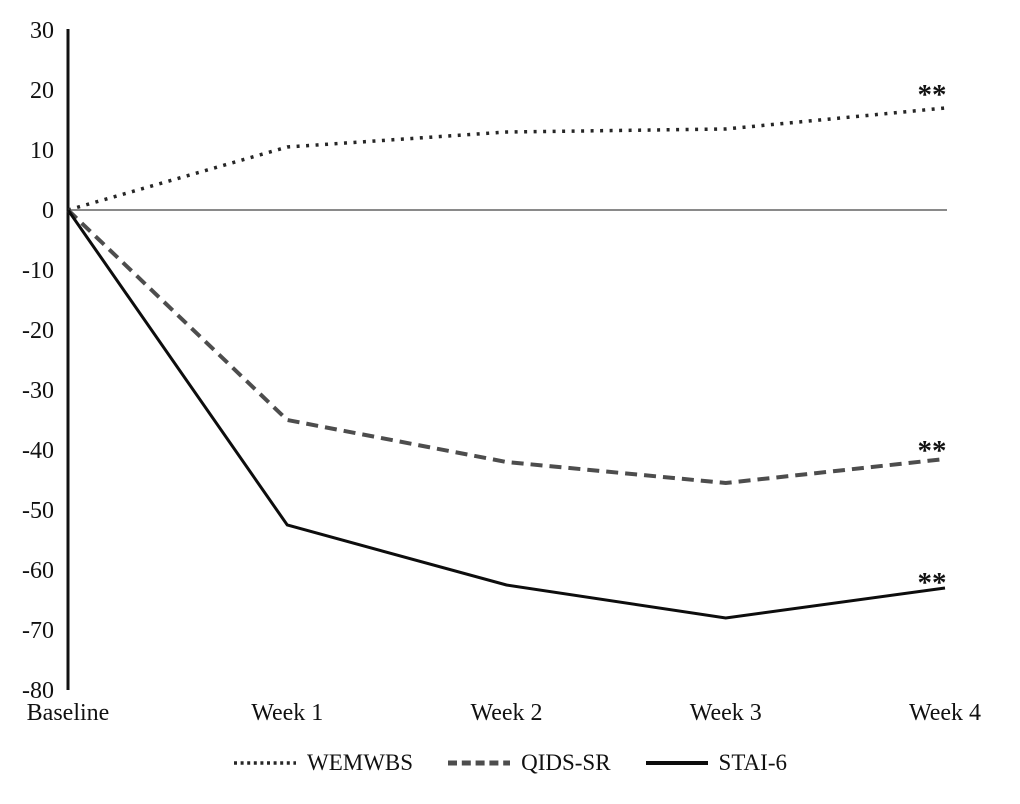 This screenshot has width=1020, height=804. Describe the element at coordinates (506, 713) in the screenshot. I see `x-category-label: Week 2` at that location.